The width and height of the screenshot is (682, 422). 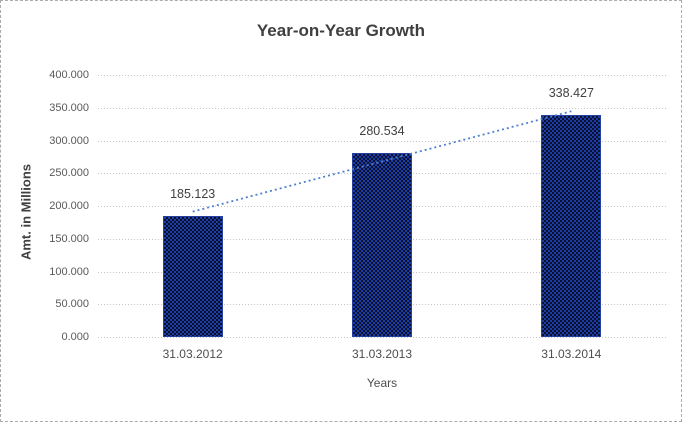 What do you see at coordinates (69, 141) in the screenshot?
I see `y-tick-label: 300.000` at bounding box center [69, 141].